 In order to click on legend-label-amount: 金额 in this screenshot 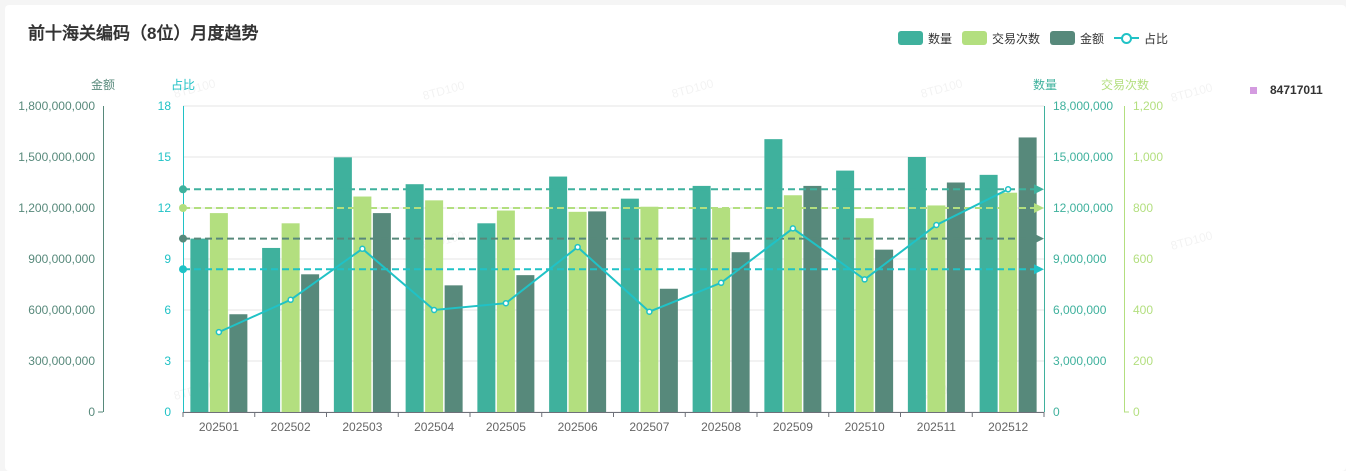, I will do `click(1092, 38)`.